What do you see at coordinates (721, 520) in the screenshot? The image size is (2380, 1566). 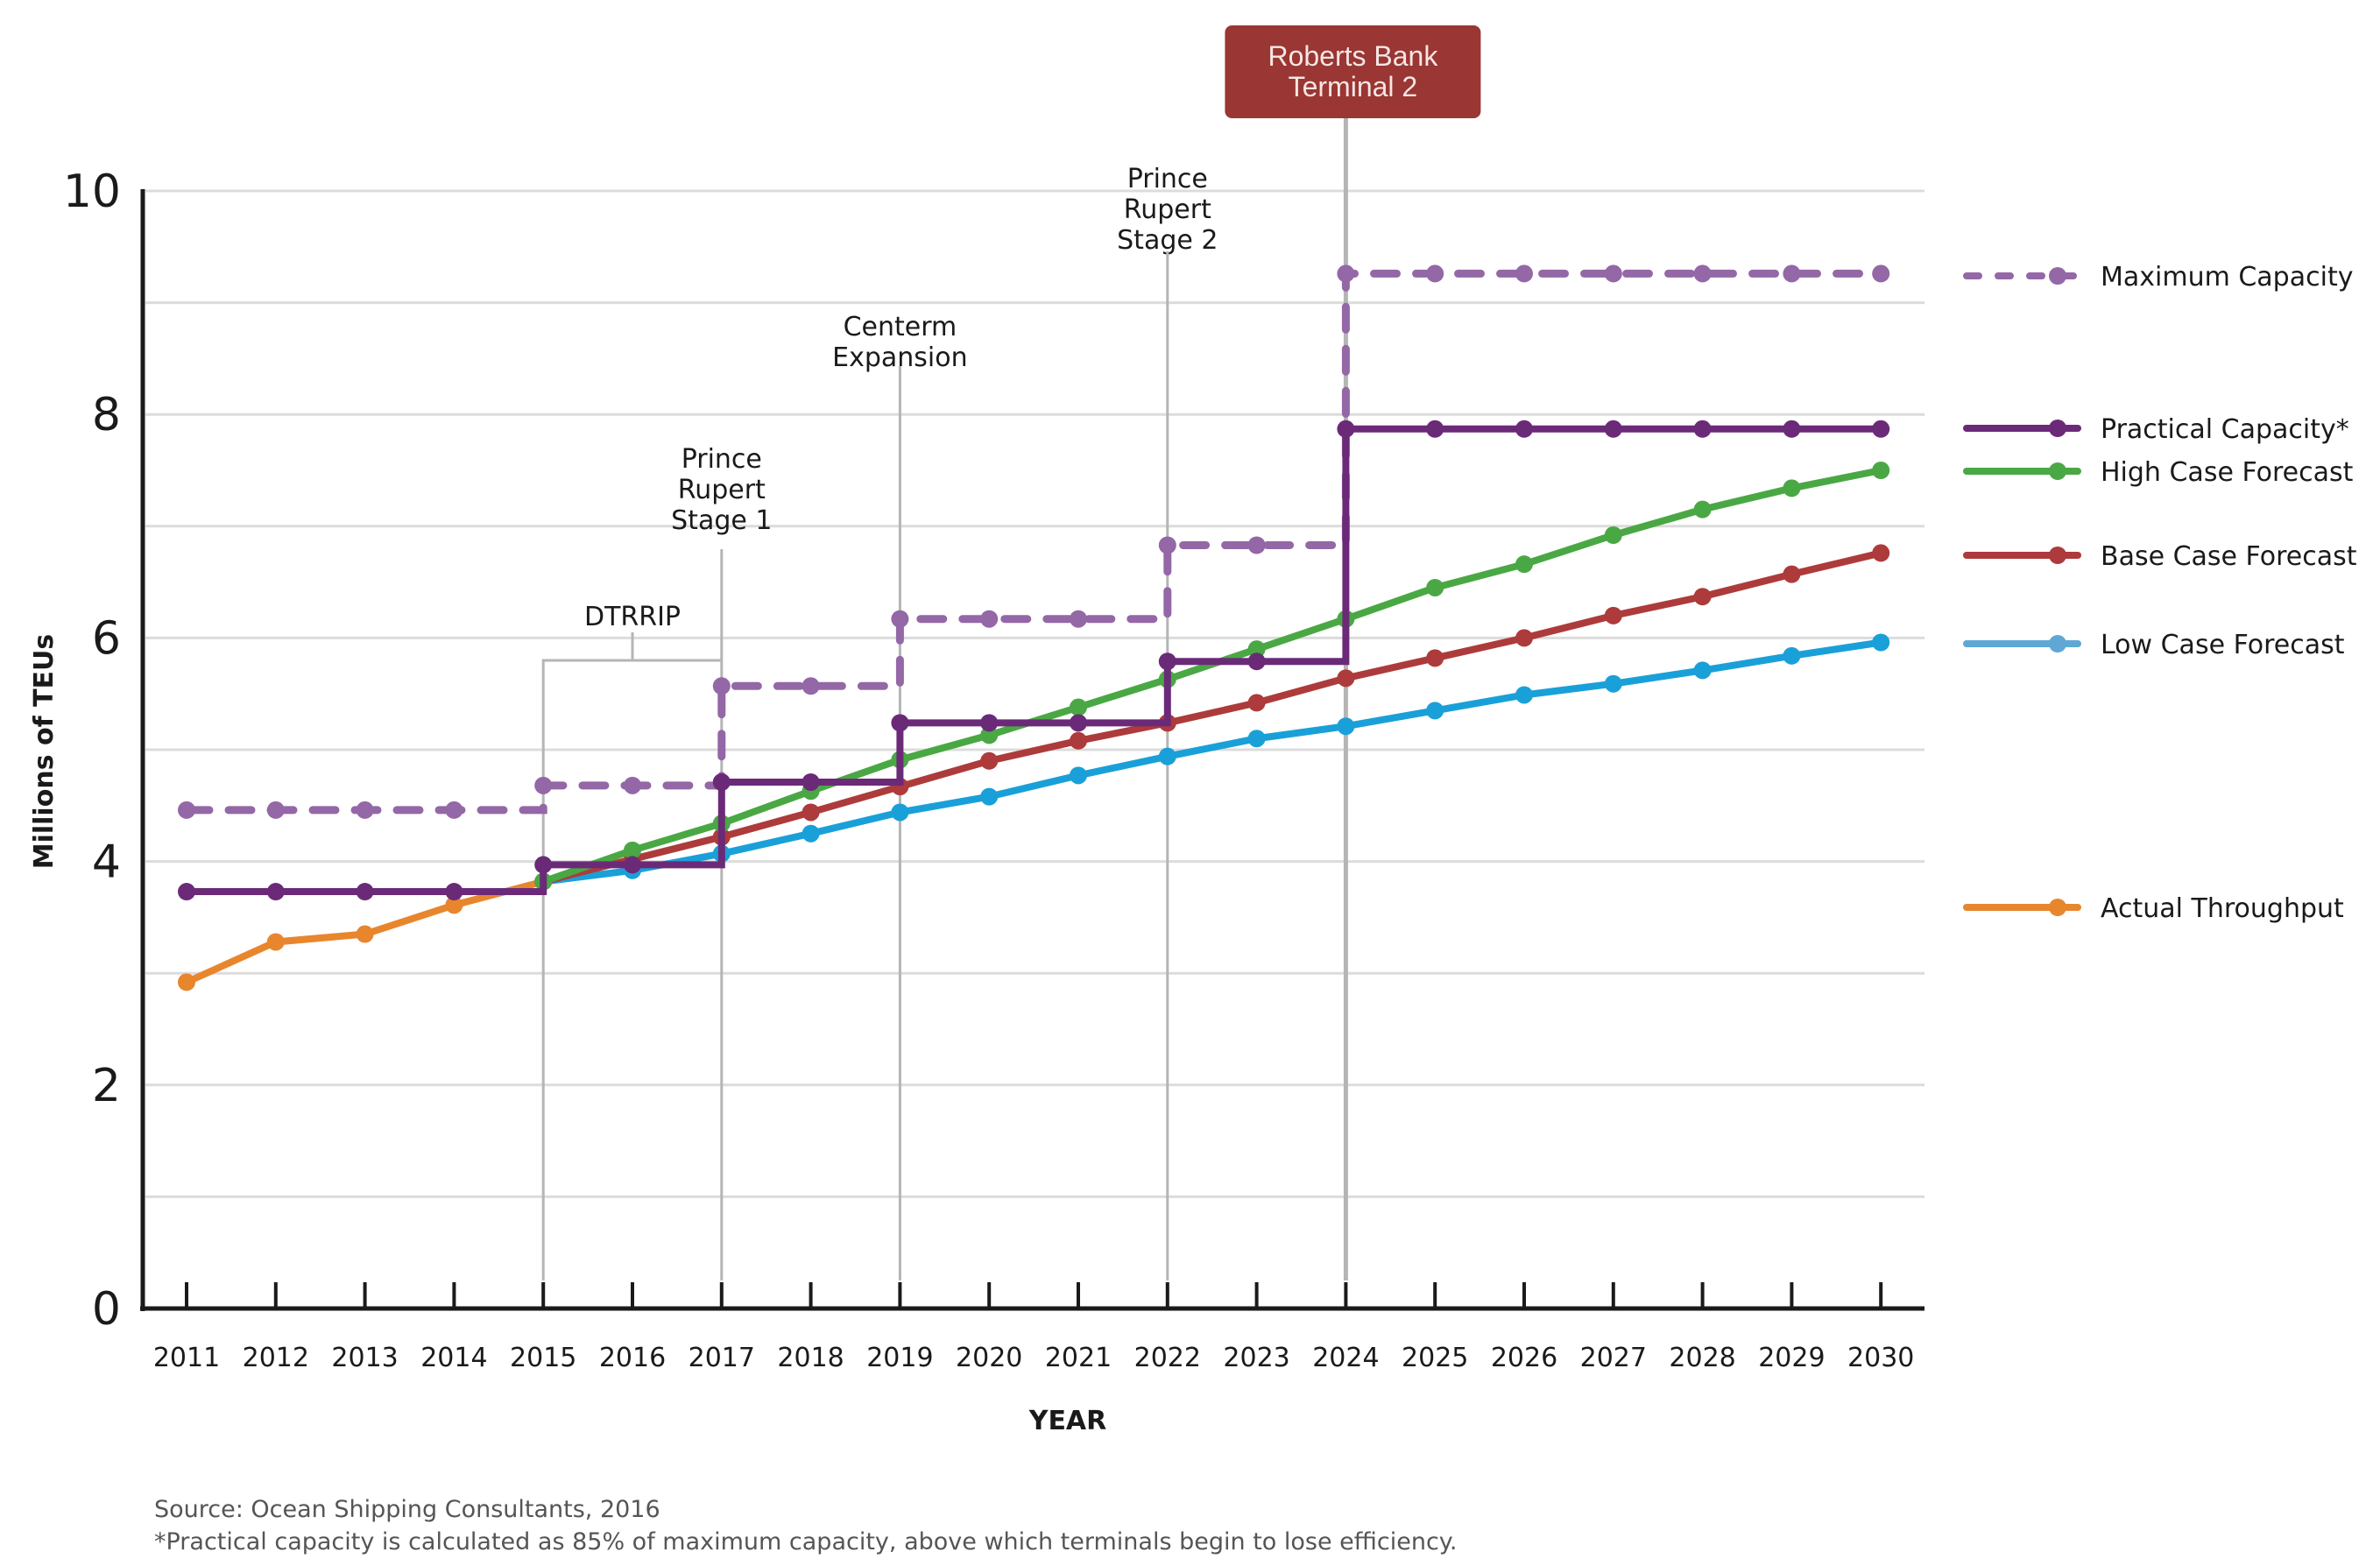 I see `pr1-label-line: Stage 1` at bounding box center [721, 520].